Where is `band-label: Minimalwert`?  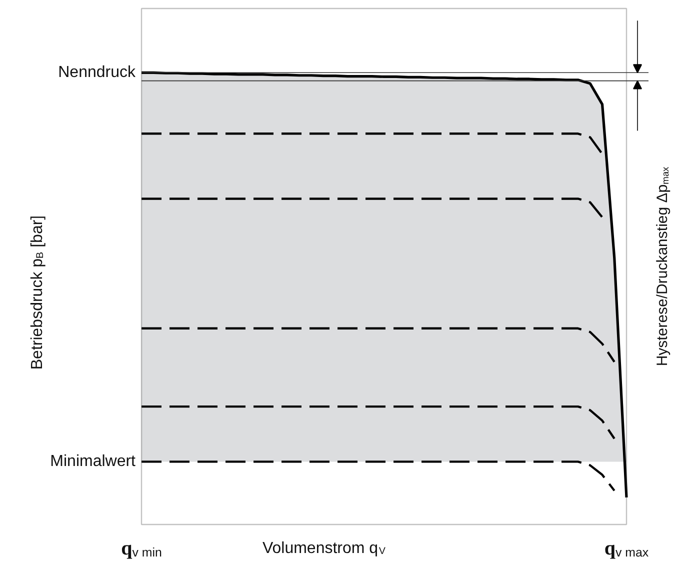 band-label: Minimalwert is located at coordinates (93, 461).